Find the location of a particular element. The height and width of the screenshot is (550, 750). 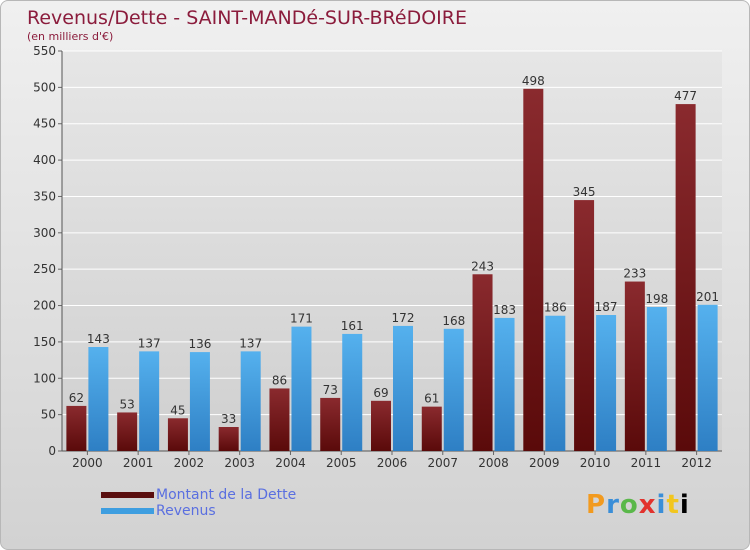

y-tick-label: 200 is located at coordinates (44, 306).